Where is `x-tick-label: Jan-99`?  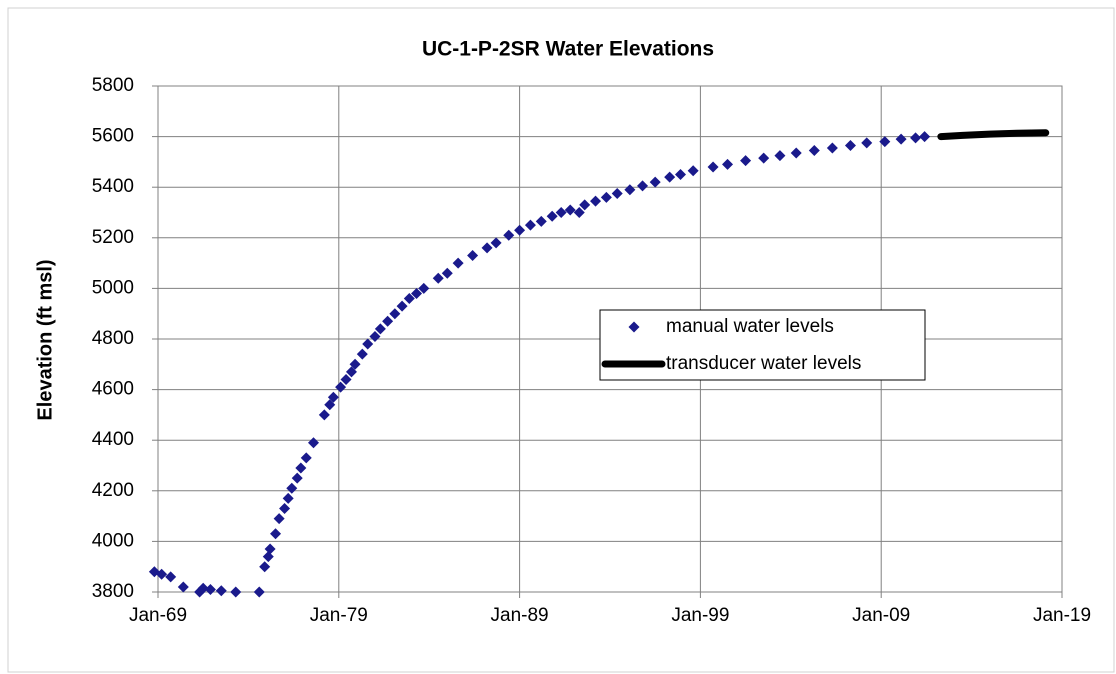
x-tick-label: Jan-99 is located at coordinates (700, 615).